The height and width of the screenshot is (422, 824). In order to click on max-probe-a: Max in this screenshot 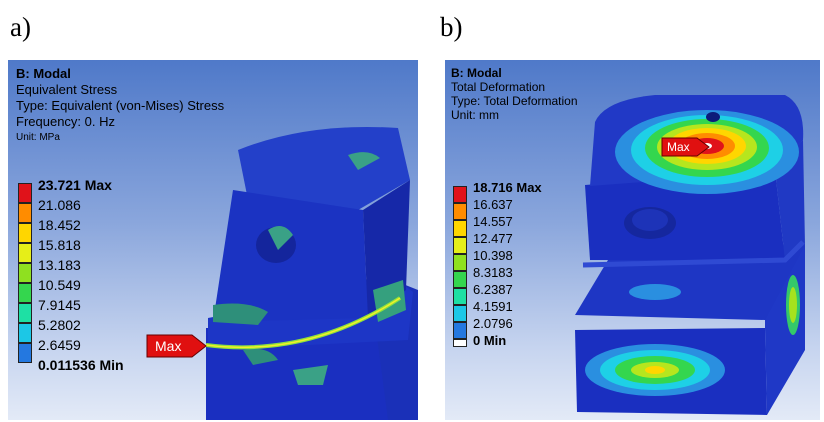, I will do `click(177, 348)`.